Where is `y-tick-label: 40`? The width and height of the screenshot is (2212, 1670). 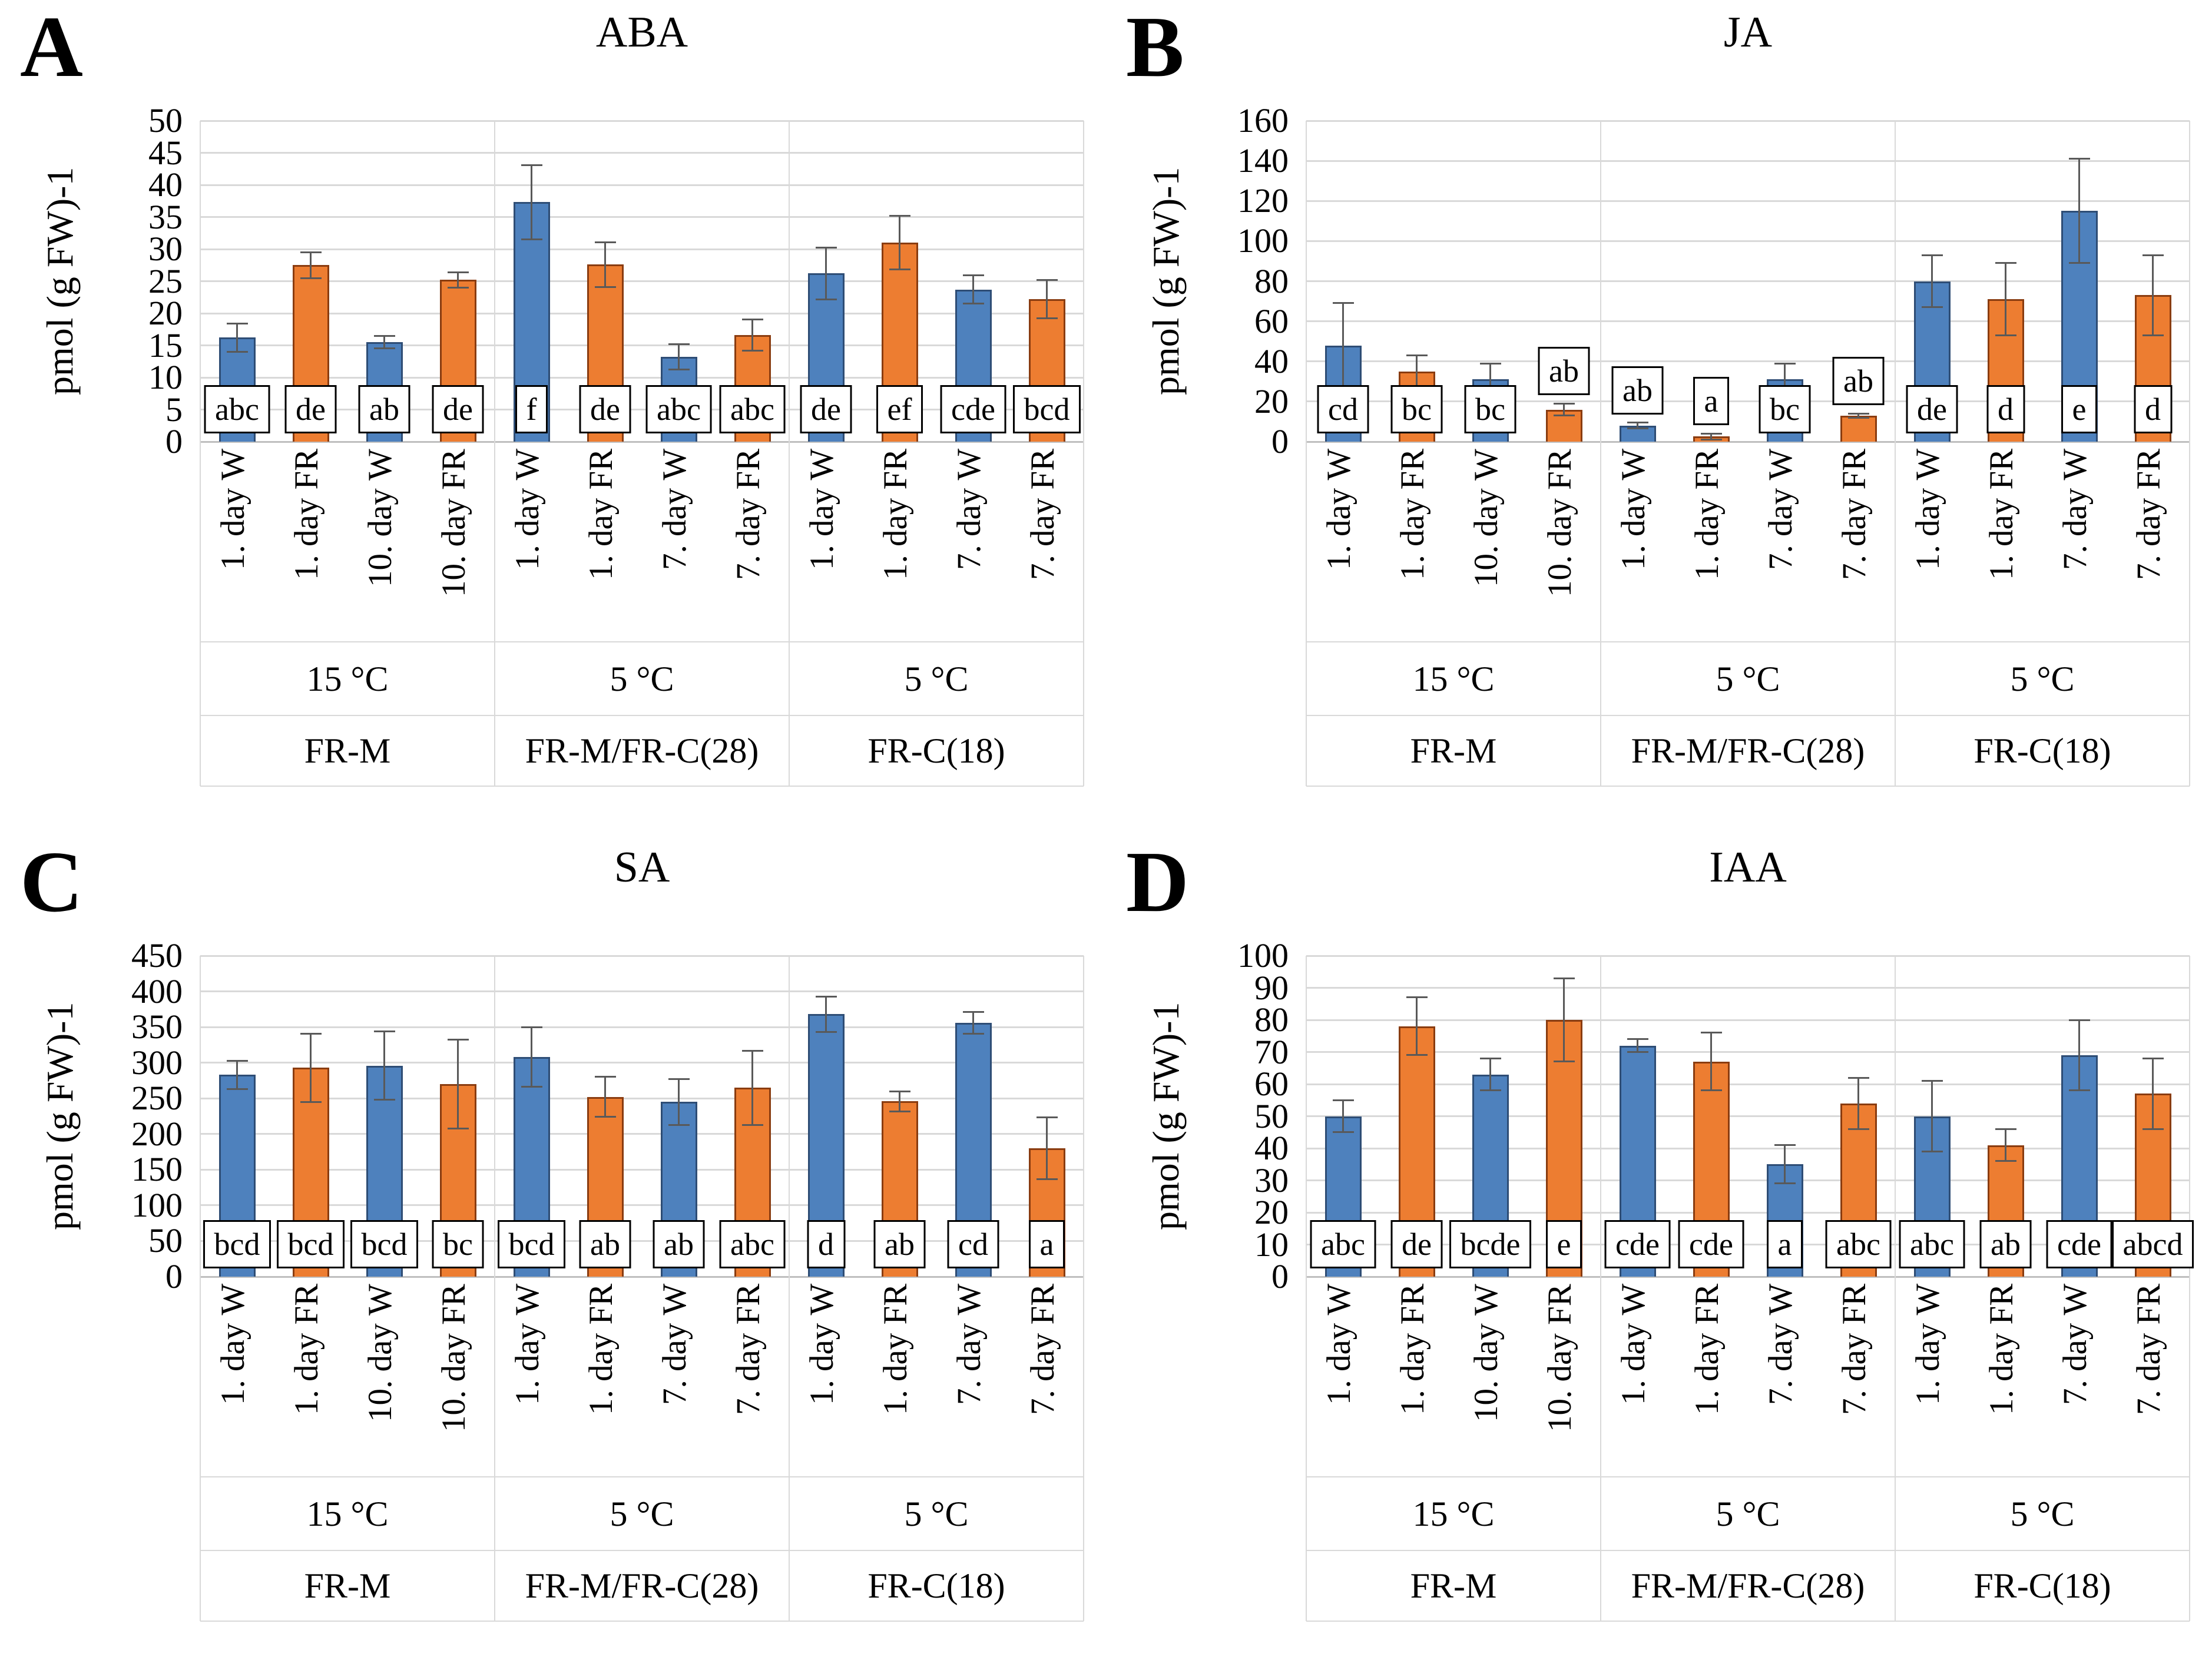 y-tick-label: 40 is located at coordinates (166, 184).